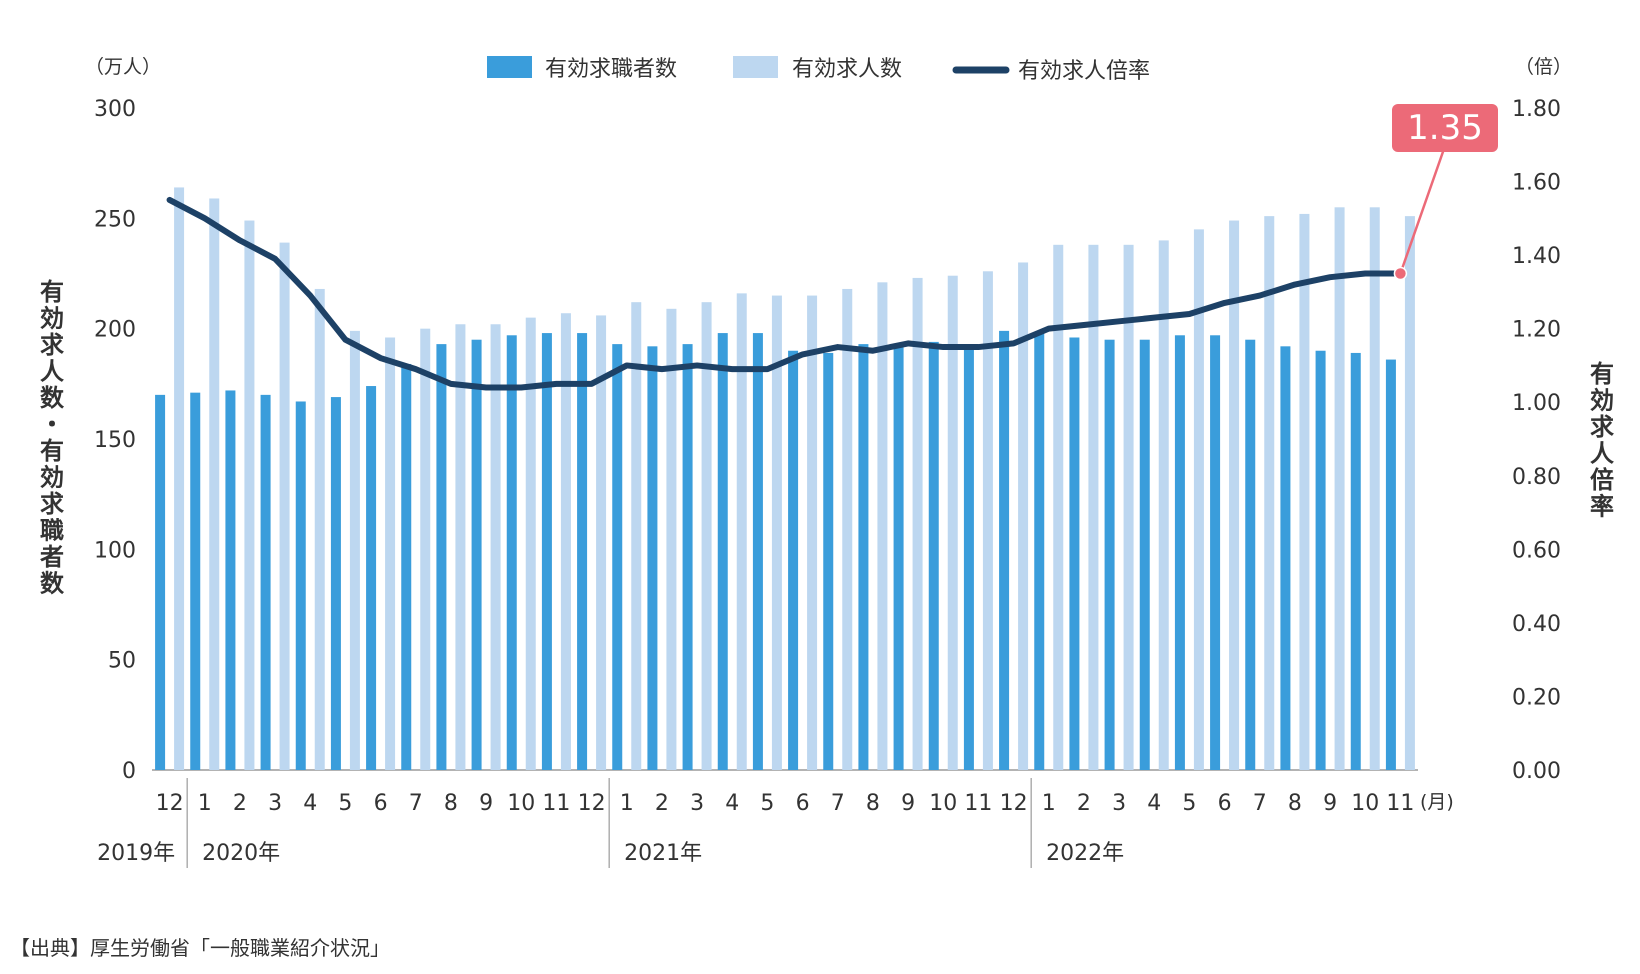 The height and width of the screenshot is (974, 1640). What do you see at coordinates (509, 67) in the screenshot?
I see `legend-swatch-job-seekers` at bounding box center [509, 67].